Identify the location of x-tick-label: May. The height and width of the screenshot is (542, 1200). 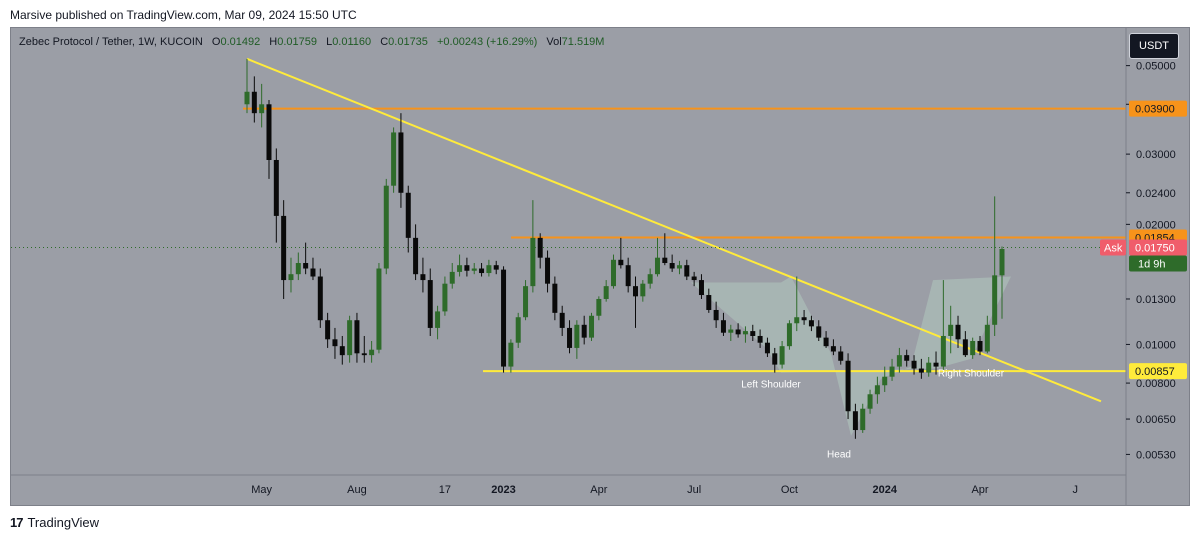
(261, 490).